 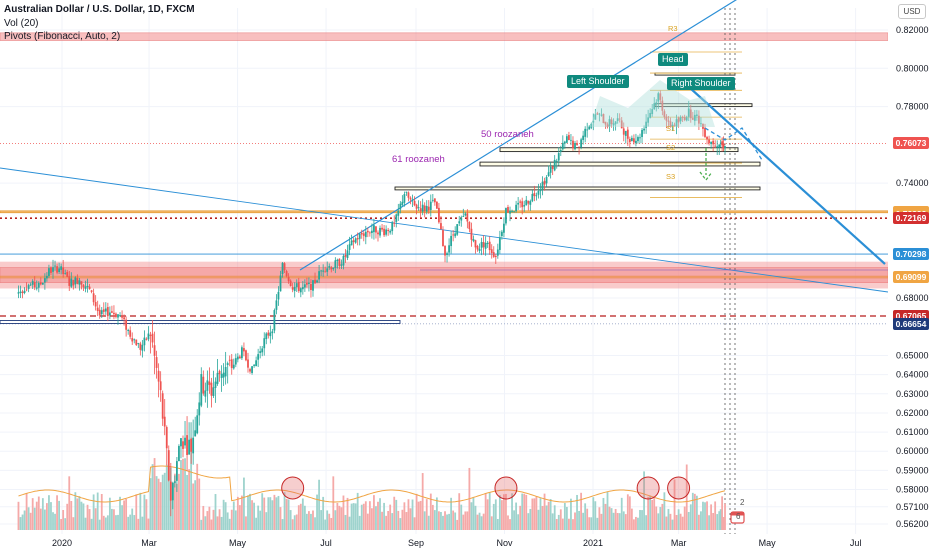 What do you see at coordinates (912, 413) in the screenshot?
I see `y-tick-label: 0.62000` at bounding box center [912, 413].